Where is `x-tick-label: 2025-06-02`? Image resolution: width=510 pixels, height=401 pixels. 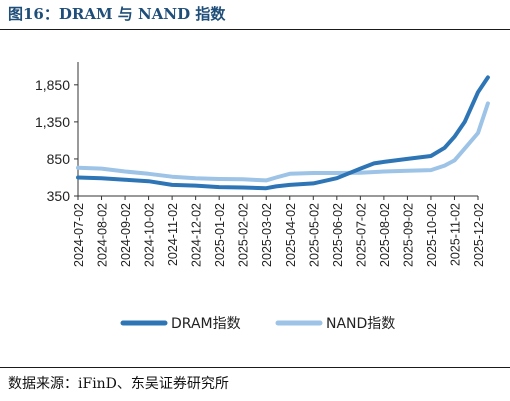
x-tick-label: 2025-06-02 is located at coordinates (338, 235).